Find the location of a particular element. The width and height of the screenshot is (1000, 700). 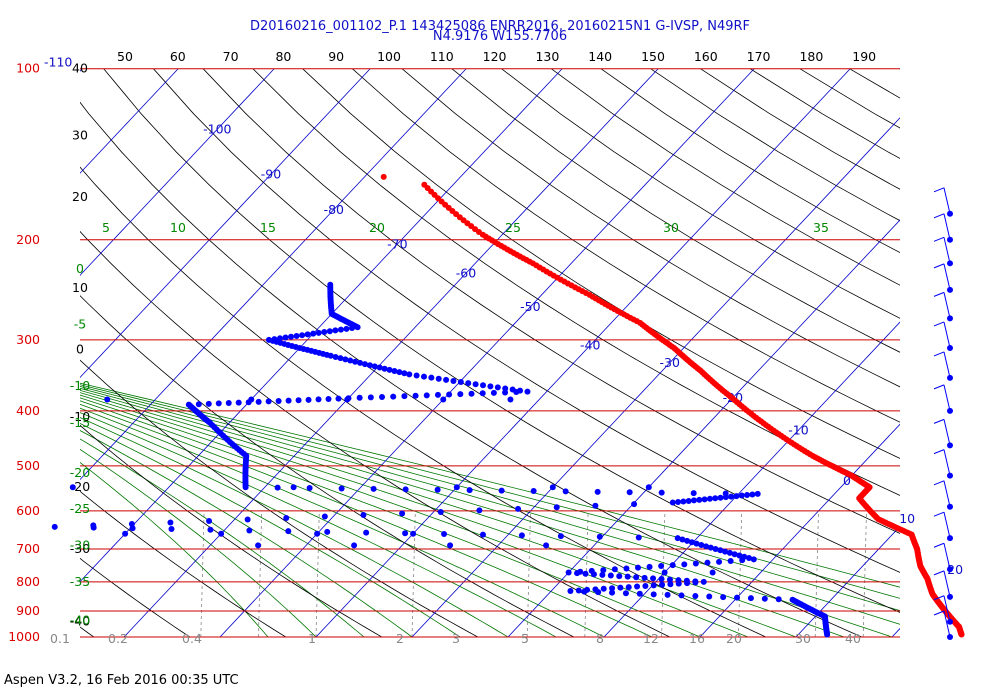

theta-label: 110 is located at coordinates (442, 56).